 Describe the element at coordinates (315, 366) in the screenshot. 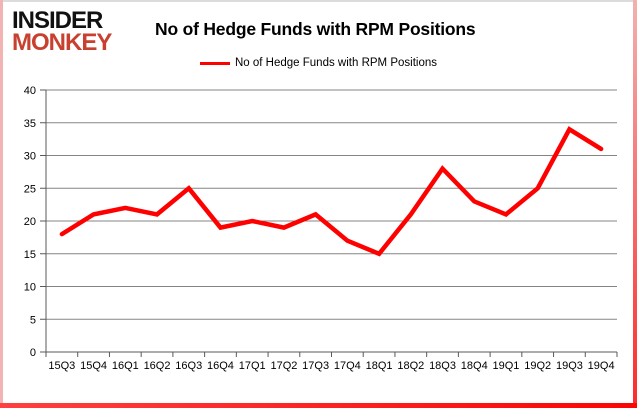

I see `svg-text: 17Q3` at that location.